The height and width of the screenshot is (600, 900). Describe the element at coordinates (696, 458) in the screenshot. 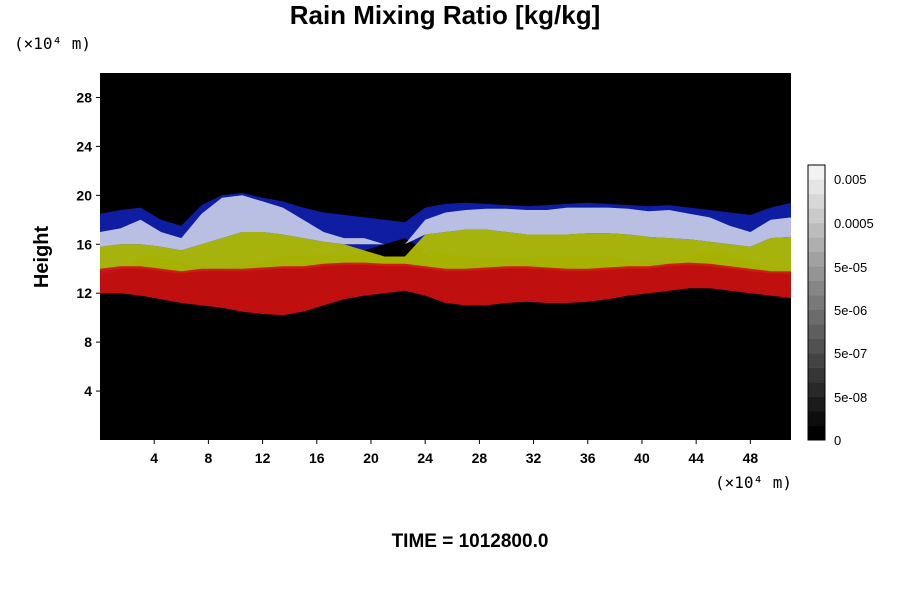

I see `x-tick-label: 44` at that location.